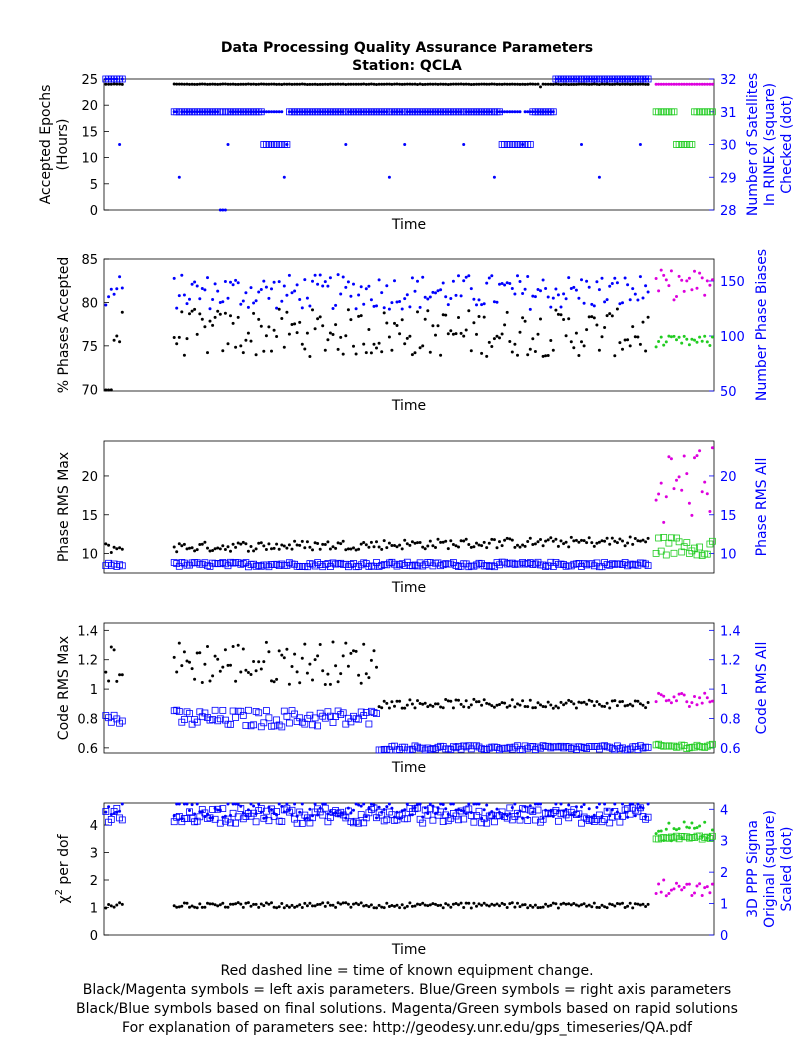 This screenshot has height=1050, width=800. I want to click on rapid-sigma-square, so click(674, 838).